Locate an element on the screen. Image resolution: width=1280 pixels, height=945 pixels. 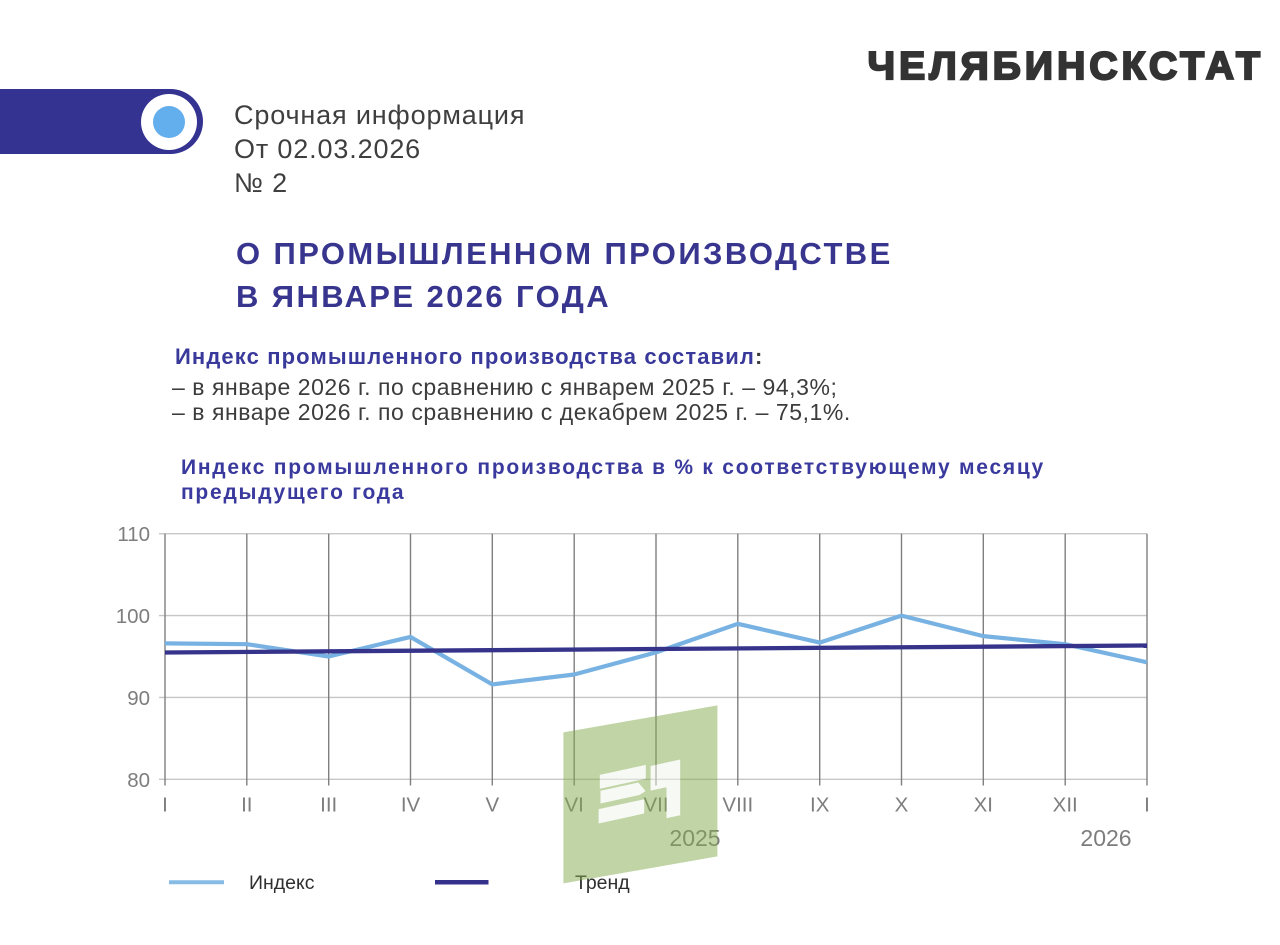
svg-text: X is located at coordinates (902, 805).